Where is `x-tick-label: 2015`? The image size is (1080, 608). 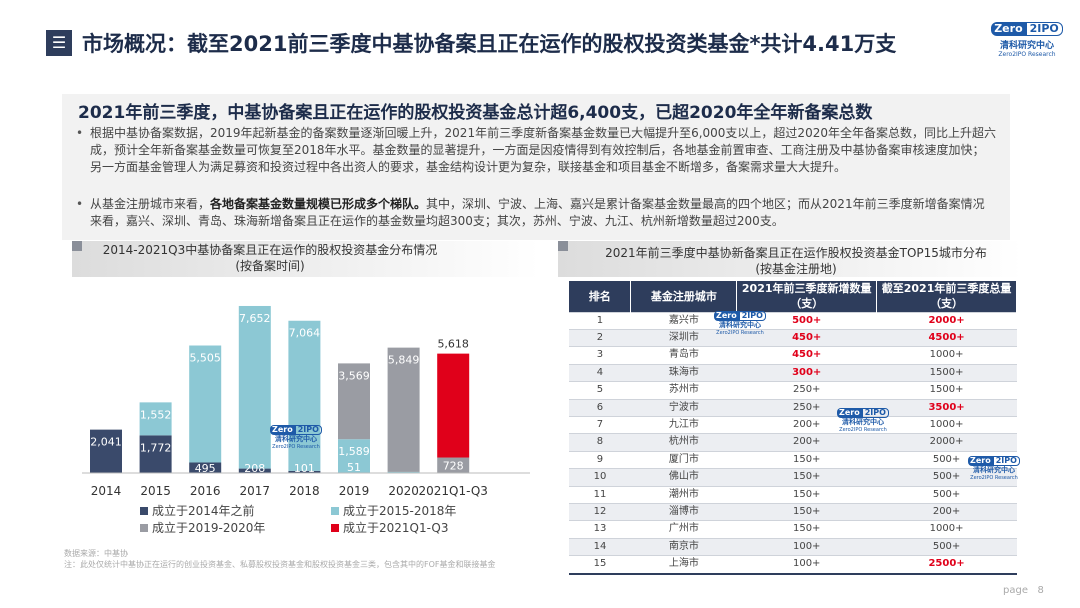 x-tick-label: 2015 is located at coordinates (155, 491).